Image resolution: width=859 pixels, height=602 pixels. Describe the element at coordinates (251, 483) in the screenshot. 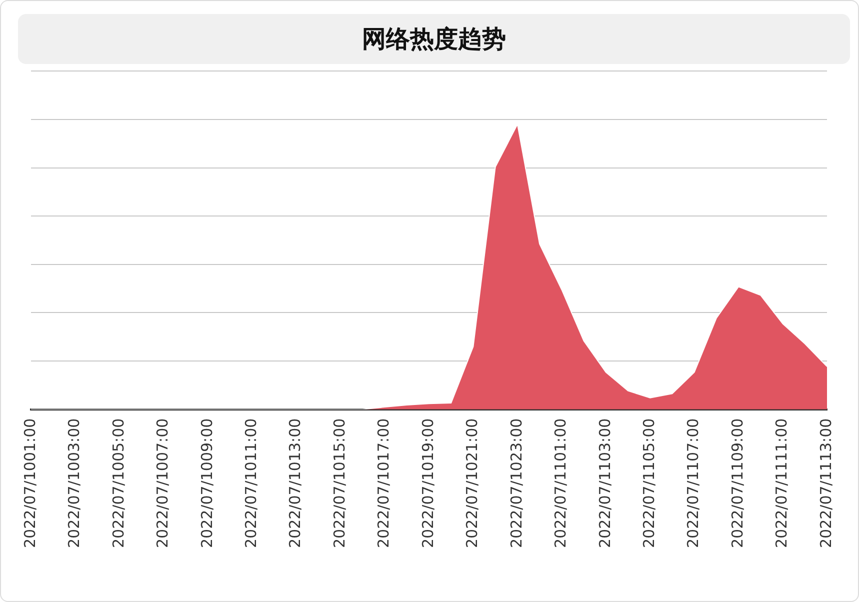

I see `x-tick-label: 2022/07/1011:00` at that location.